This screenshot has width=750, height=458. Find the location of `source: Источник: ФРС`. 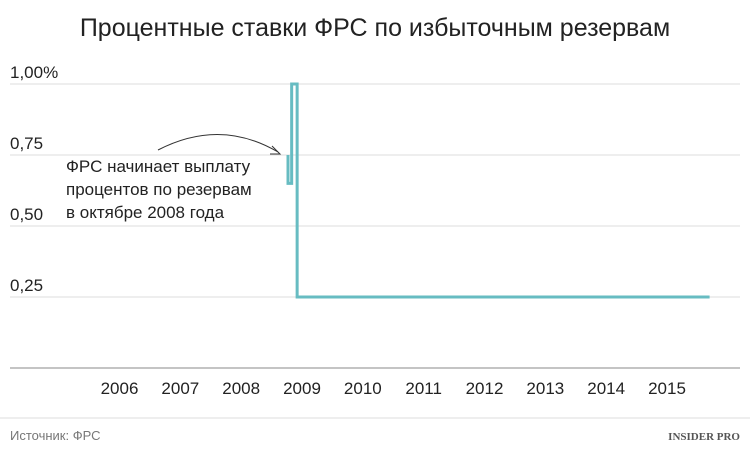

source: Источник: ФРС is located at coordinates (55, 435).